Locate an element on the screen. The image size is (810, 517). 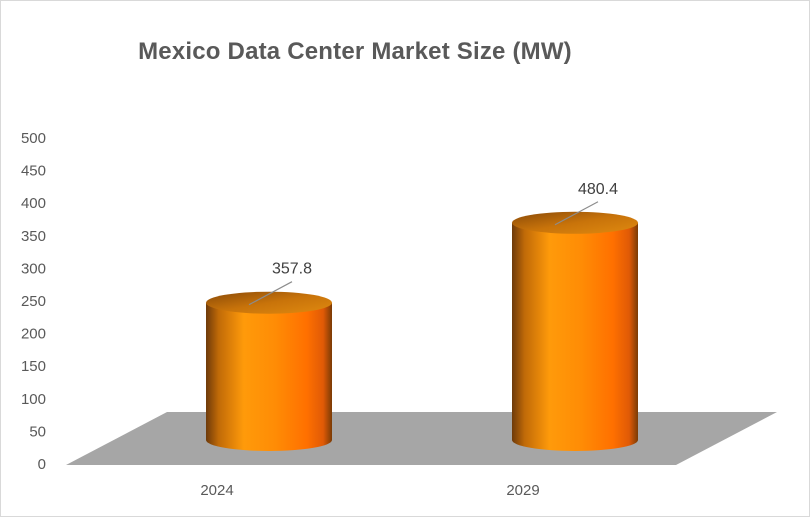
y-axis-ticks: 0 50 100 150 200 250 300 350 400 450 500 is located at coordinates (33, 301).